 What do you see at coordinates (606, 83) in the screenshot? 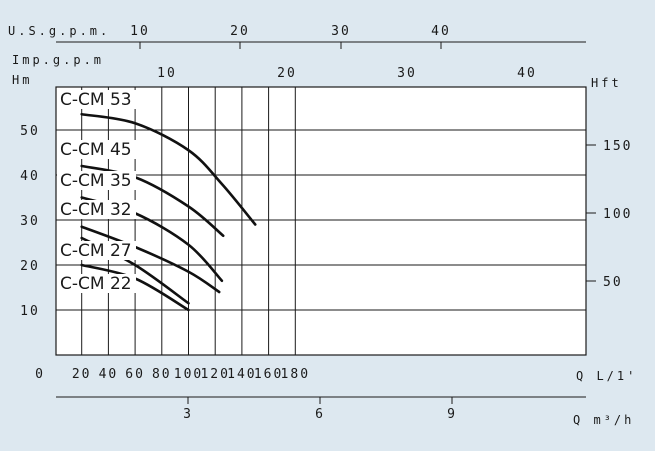
I see `y-right-unit-label: Hft` at bounding box center [606, 83].